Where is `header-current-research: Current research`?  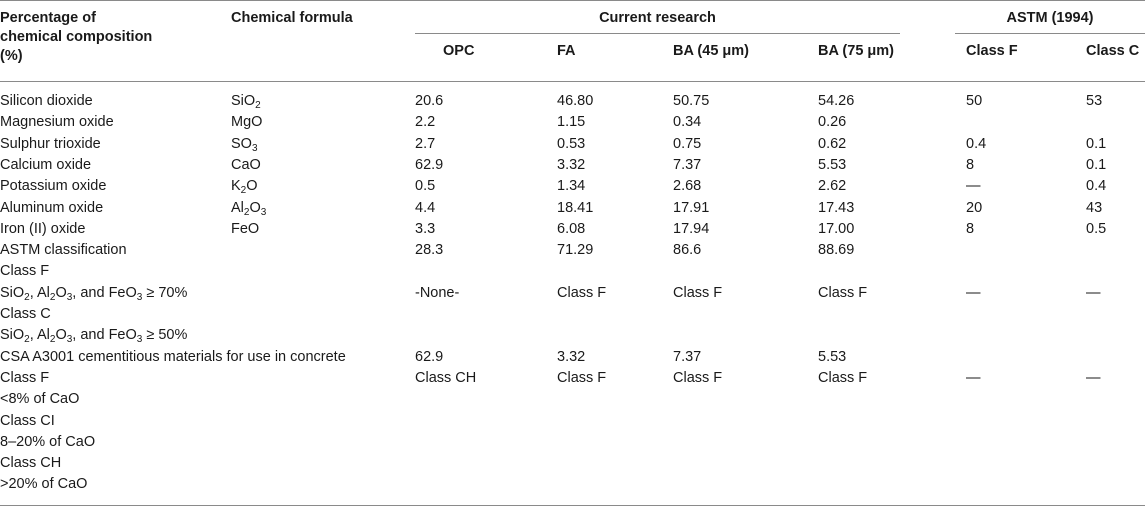 header-current-research: Current research is located at coordinates (657, 18).